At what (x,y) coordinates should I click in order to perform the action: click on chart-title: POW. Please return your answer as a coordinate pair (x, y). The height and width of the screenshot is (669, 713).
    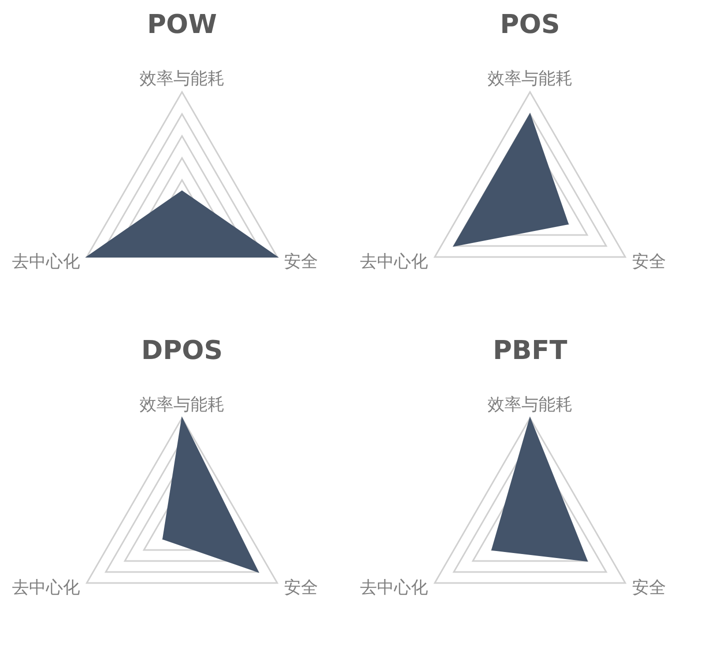
    Looking at the image, I should click on (182, 25).